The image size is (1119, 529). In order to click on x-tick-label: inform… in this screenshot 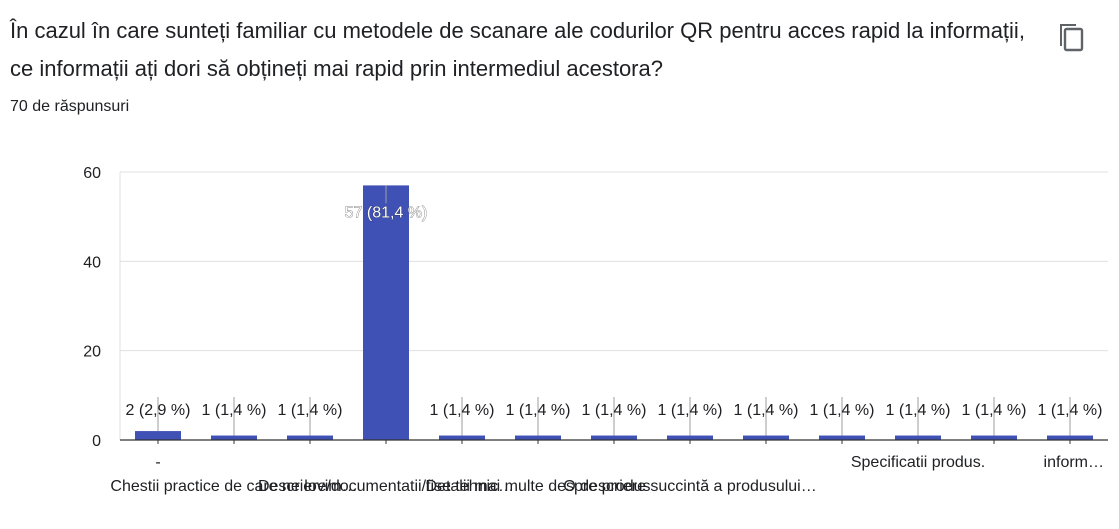, I will do `click(1074, 462)`.